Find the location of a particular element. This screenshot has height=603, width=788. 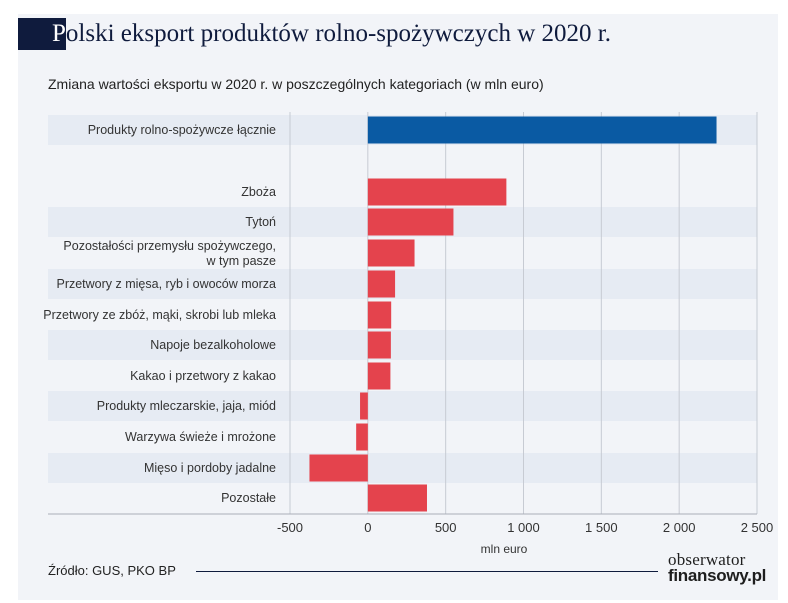

category-label: Przetwory z mięsa, ryb i owoców morza is located at coordinates (166, 284).